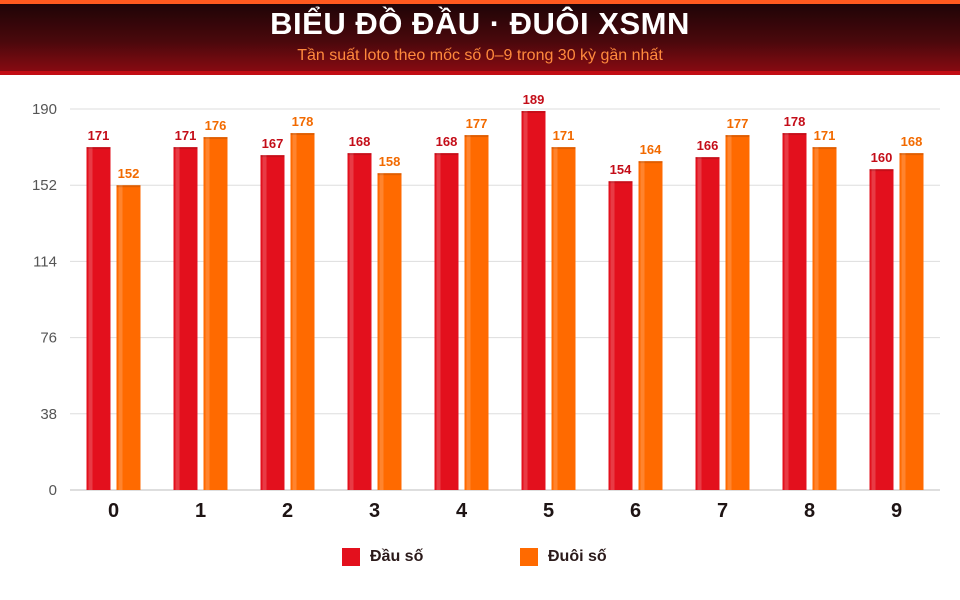 This screenshot has width=960, height=600. I want to click on header-accent-stripe, so click(480, 2).